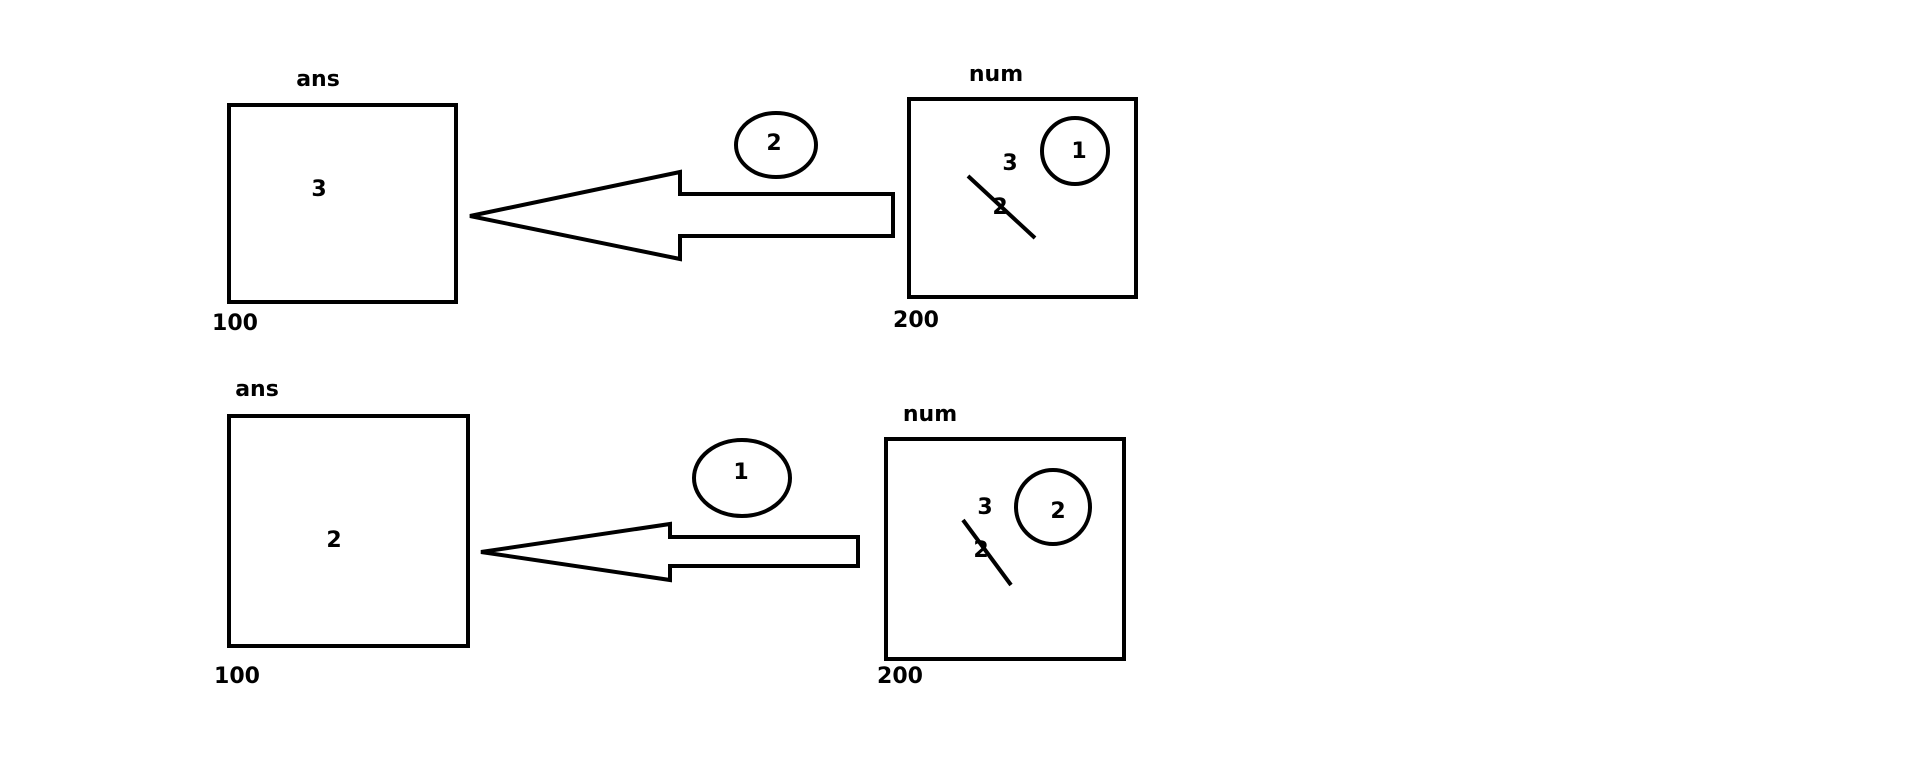  I want to click on step-number: 1, so click(740, 472).